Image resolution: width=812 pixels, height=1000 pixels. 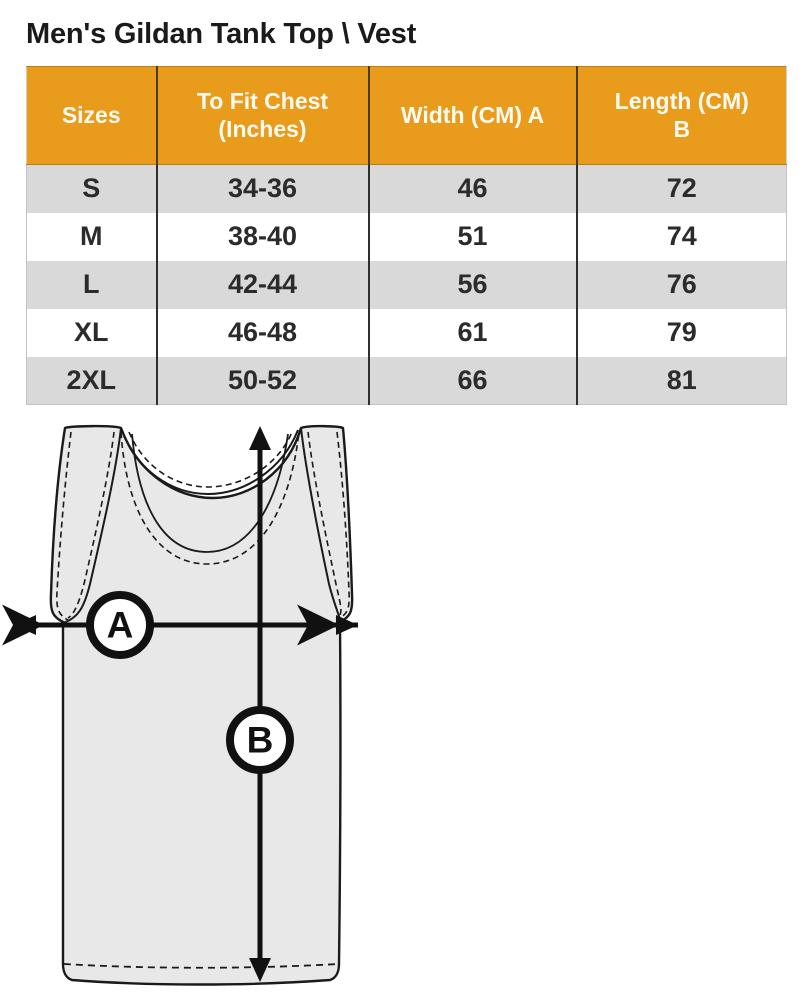 What do you see at coordinates (92, 284) in the screenshot?
I see `cell-size: L` at bounding box center [92, 284].